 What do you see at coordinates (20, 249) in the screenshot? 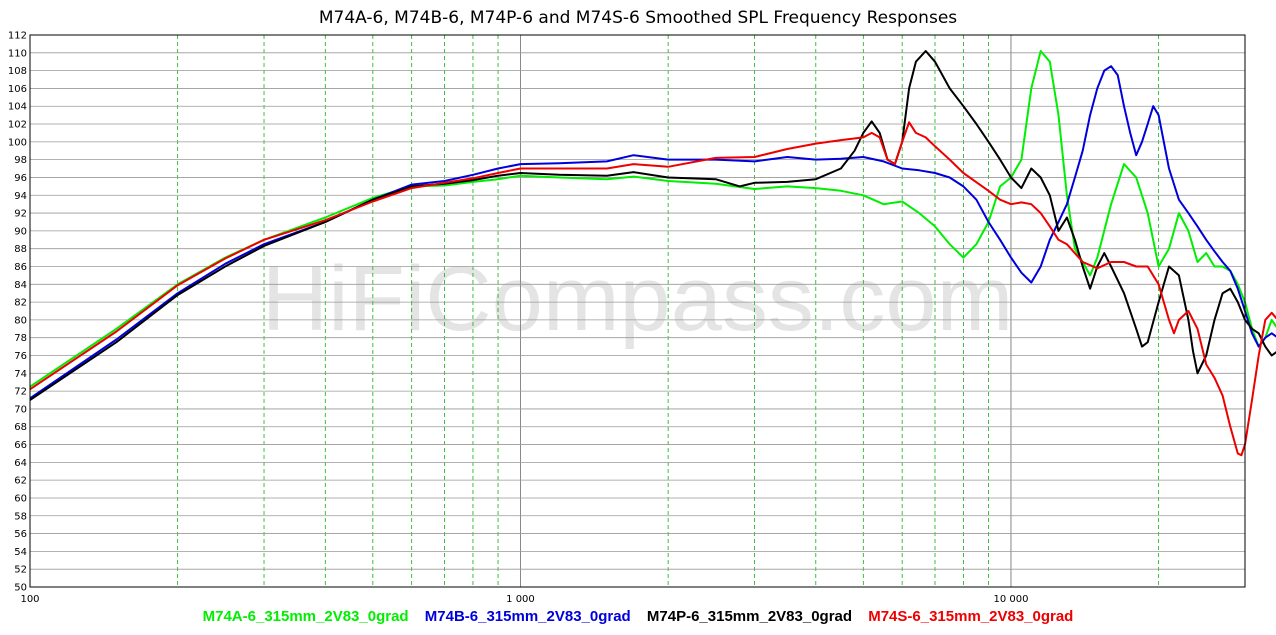
I see `y-tick-label: 88` at bounding box center [20, 249].